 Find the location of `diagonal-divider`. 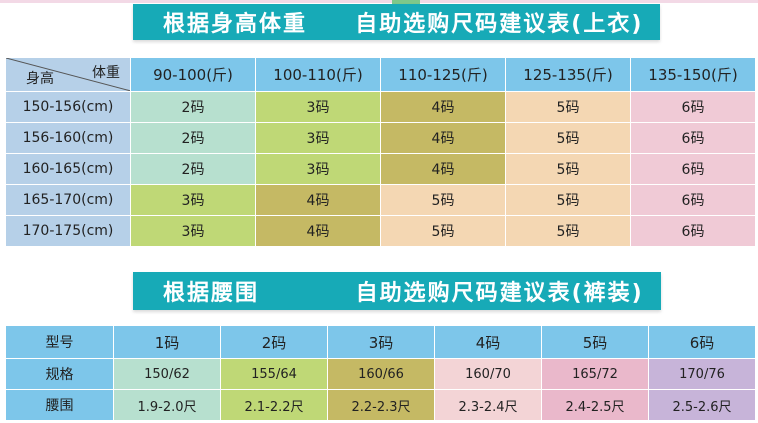

diagonal-divider is located at coordinates (68, 74).